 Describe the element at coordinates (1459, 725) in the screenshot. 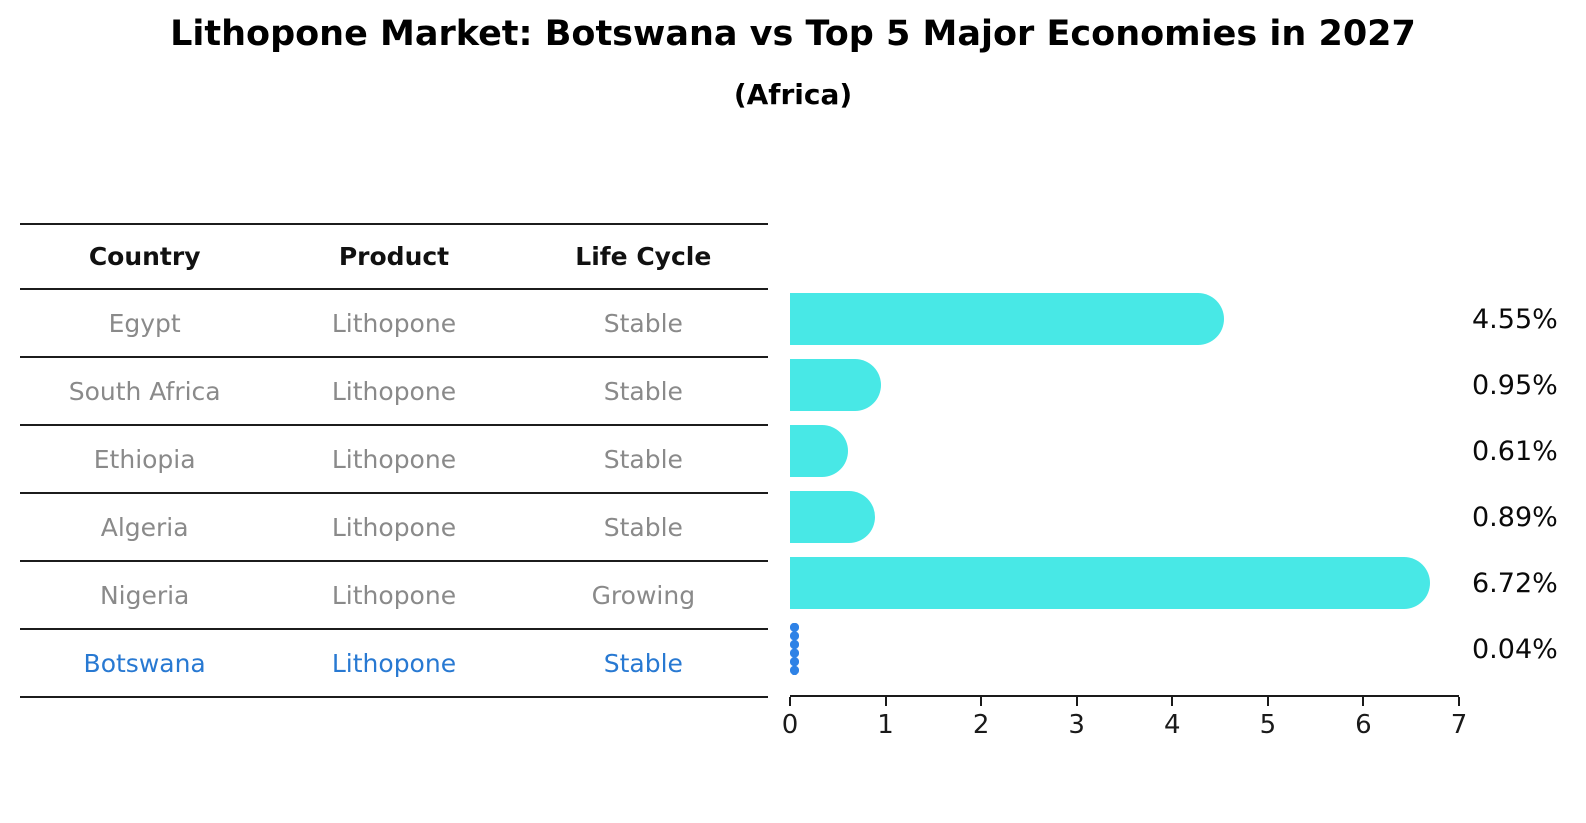

I see `tick-label: 7` at that location.